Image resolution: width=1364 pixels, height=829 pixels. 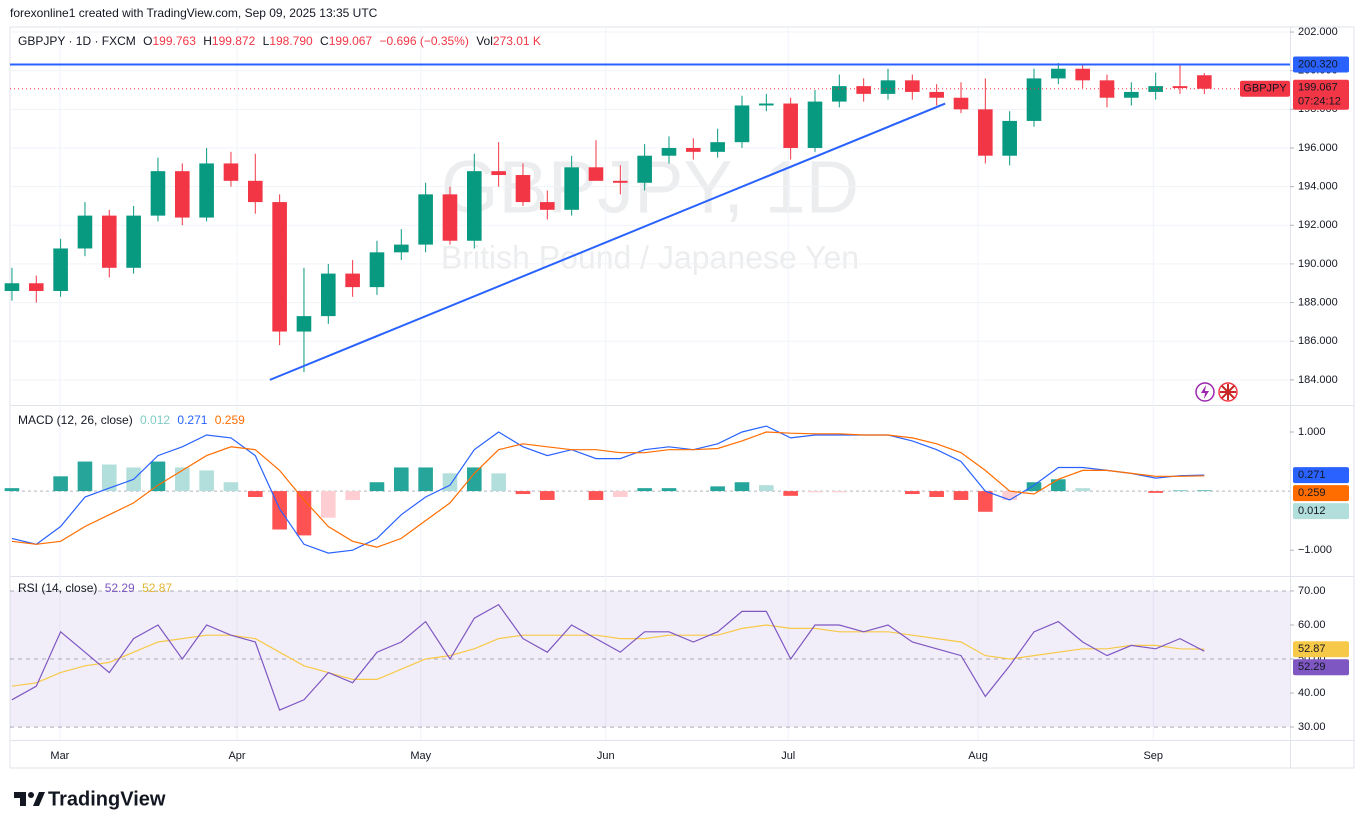 What do you see at coordinates (788, 756) in the screenshot?
I see `x-tick-label: Jul` at bounding box center [788, 756].